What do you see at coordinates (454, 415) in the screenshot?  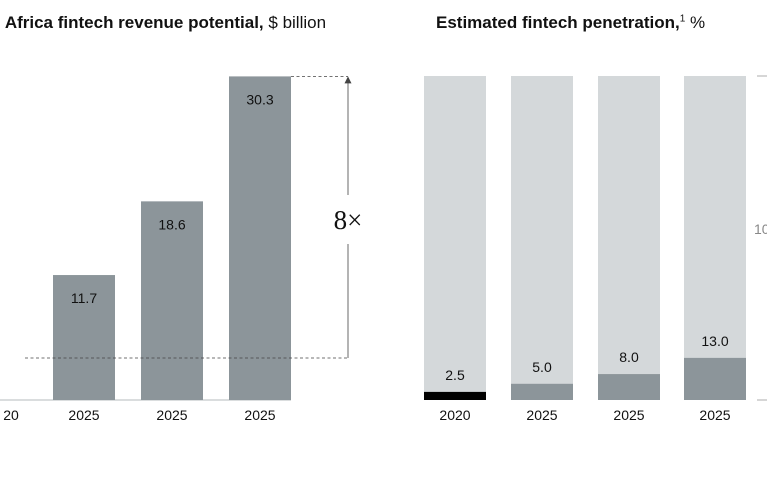 I see `x-tick-label: 2020` at bounding box center [454, 415].